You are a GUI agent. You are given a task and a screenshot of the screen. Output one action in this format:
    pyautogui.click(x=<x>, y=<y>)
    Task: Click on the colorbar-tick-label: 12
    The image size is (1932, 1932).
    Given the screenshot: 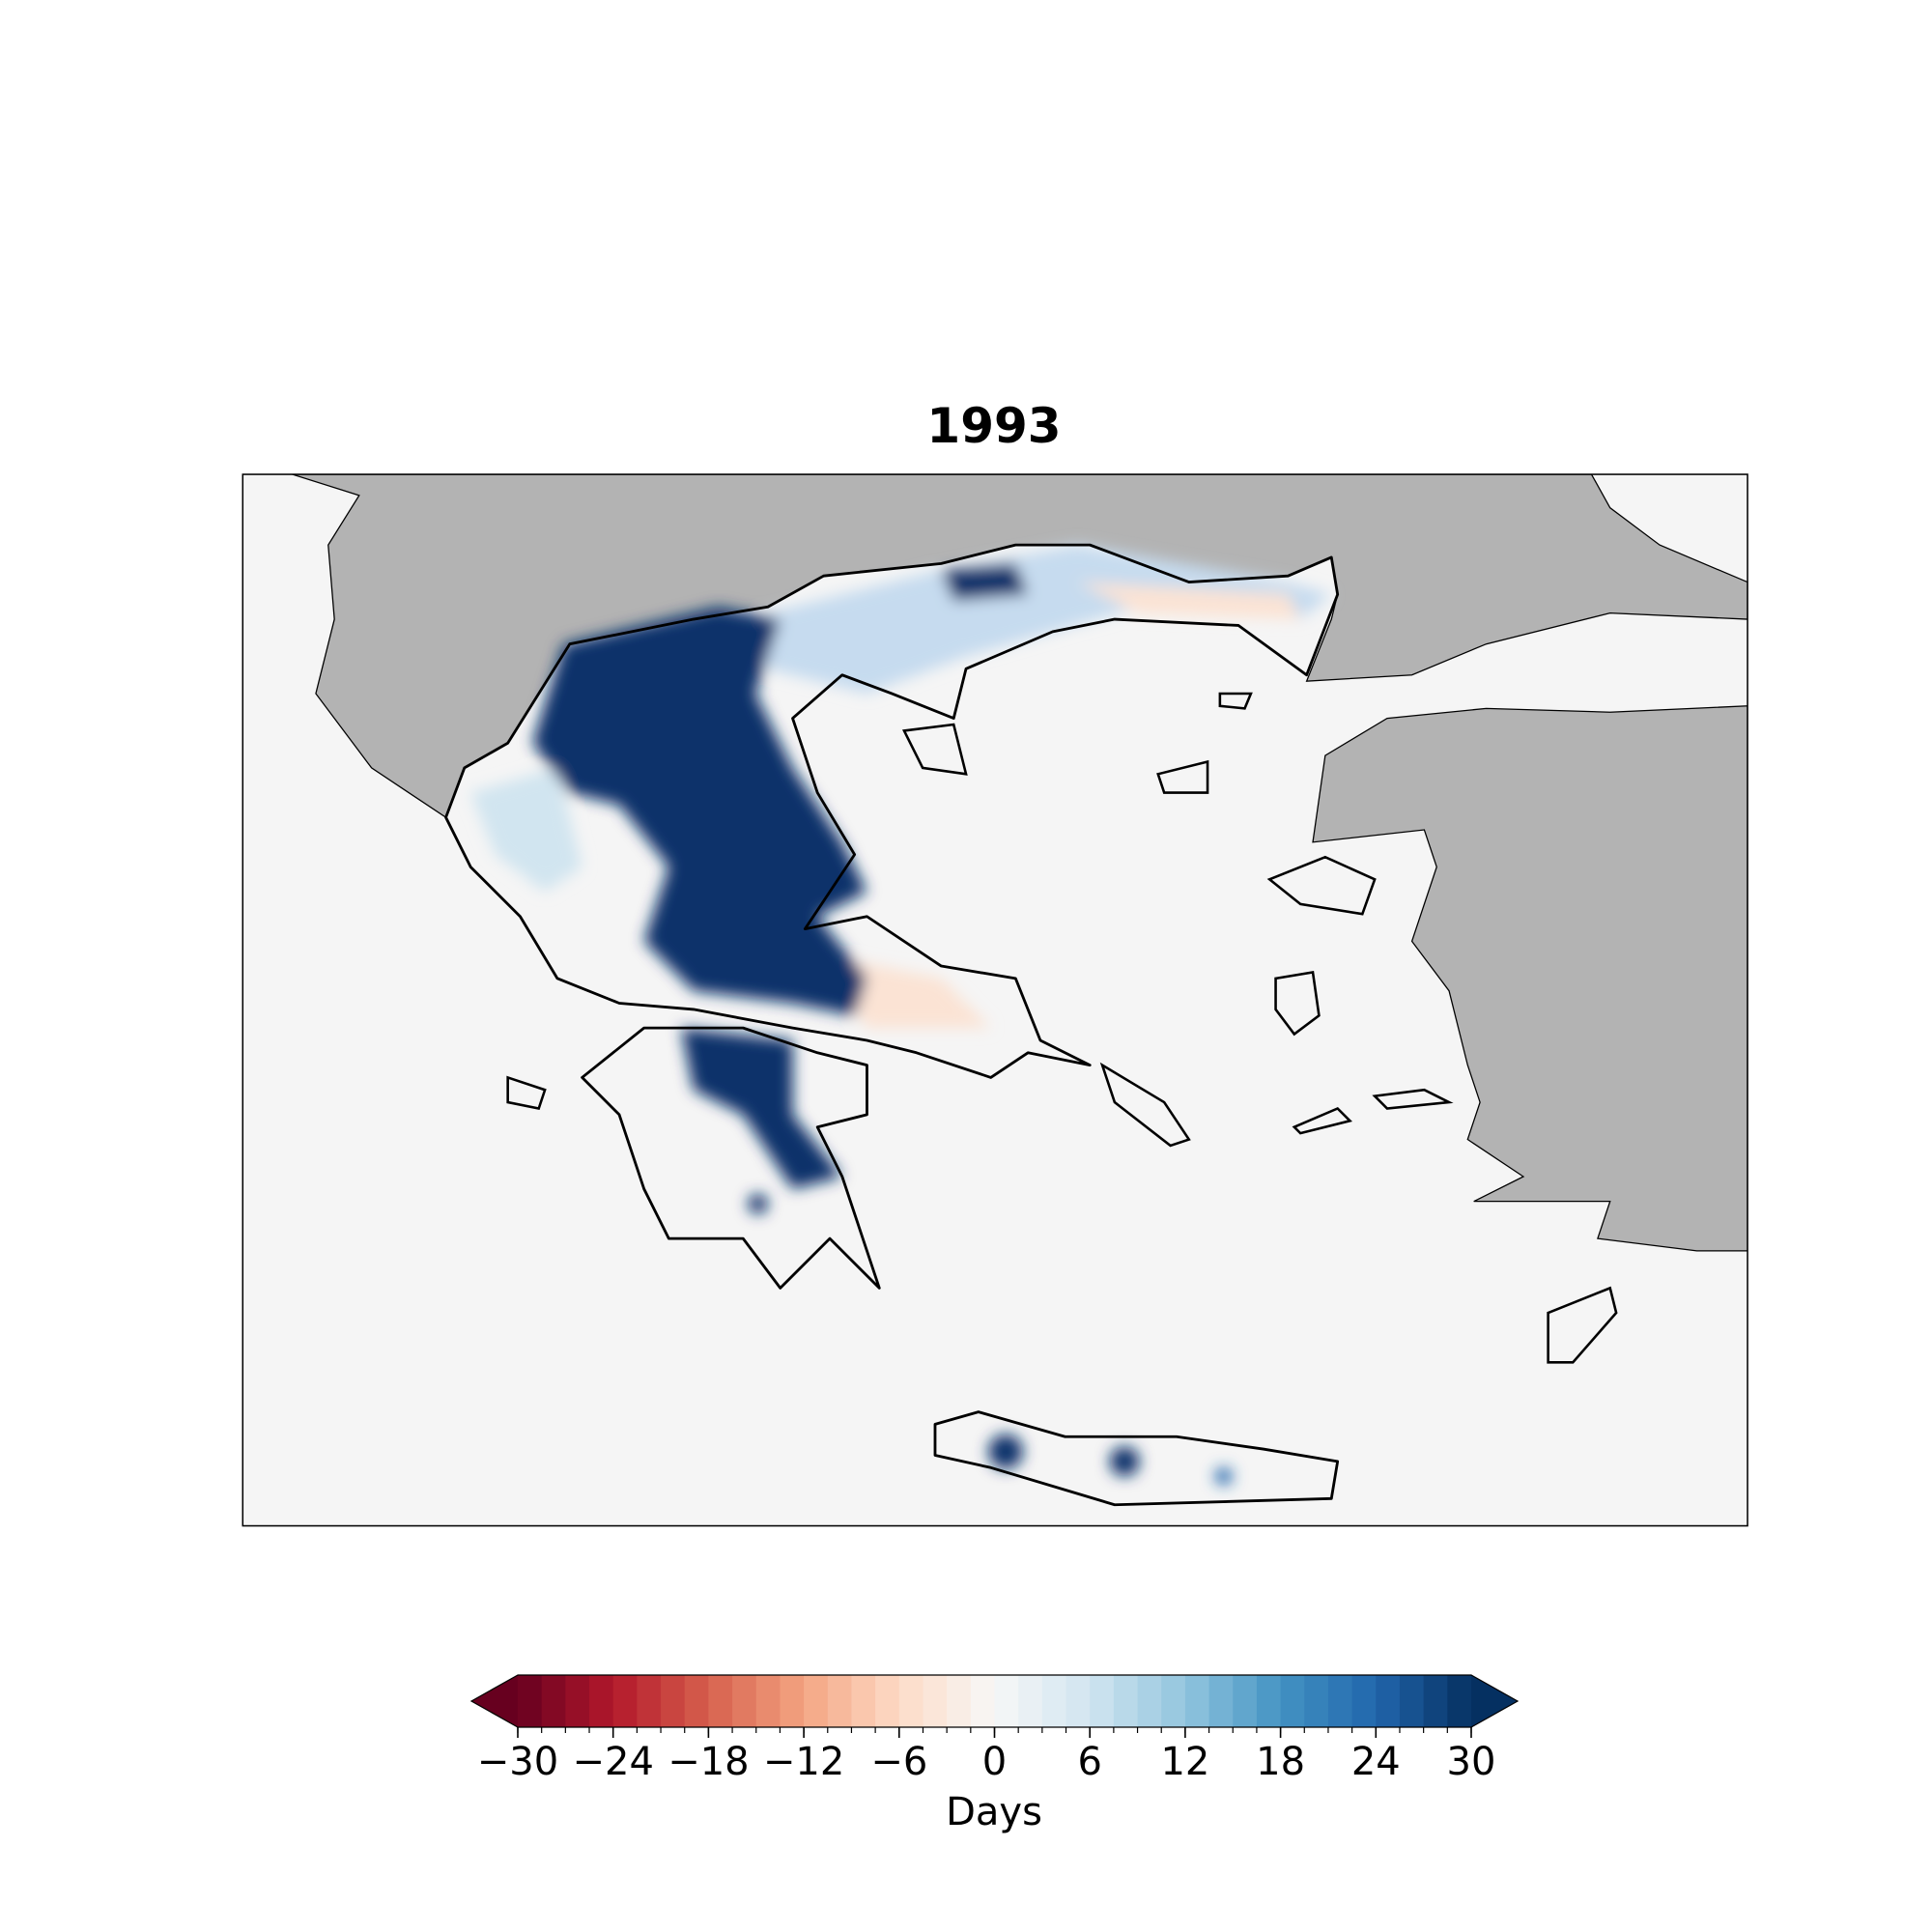 What is the action you would take?
    pyautogui.click(x=1184, y=1762)
    